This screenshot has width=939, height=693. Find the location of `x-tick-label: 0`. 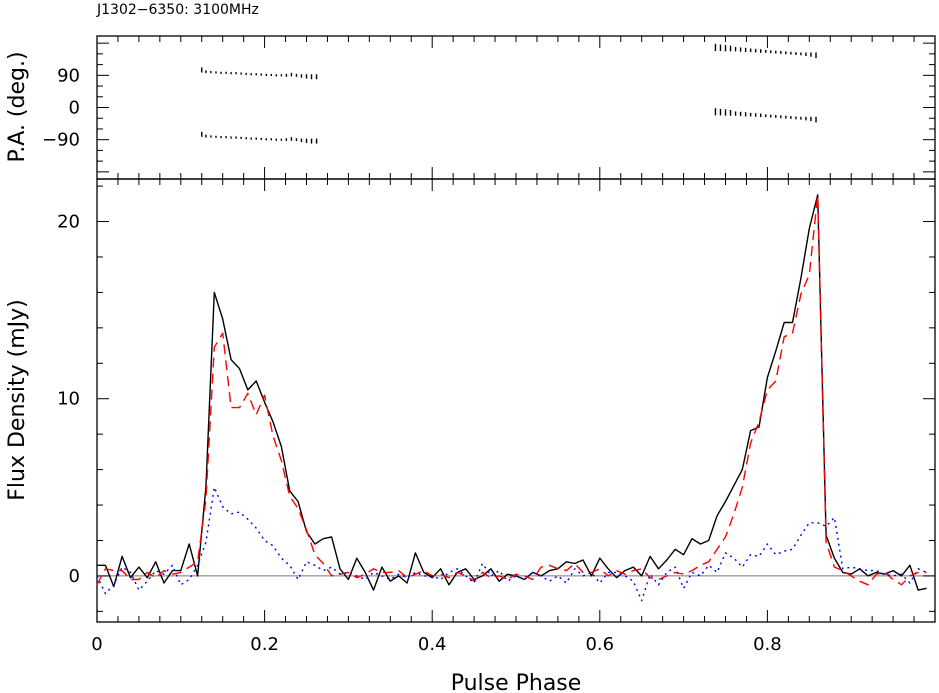

x-tick-label: 0 is located at coordinates (96, 644).